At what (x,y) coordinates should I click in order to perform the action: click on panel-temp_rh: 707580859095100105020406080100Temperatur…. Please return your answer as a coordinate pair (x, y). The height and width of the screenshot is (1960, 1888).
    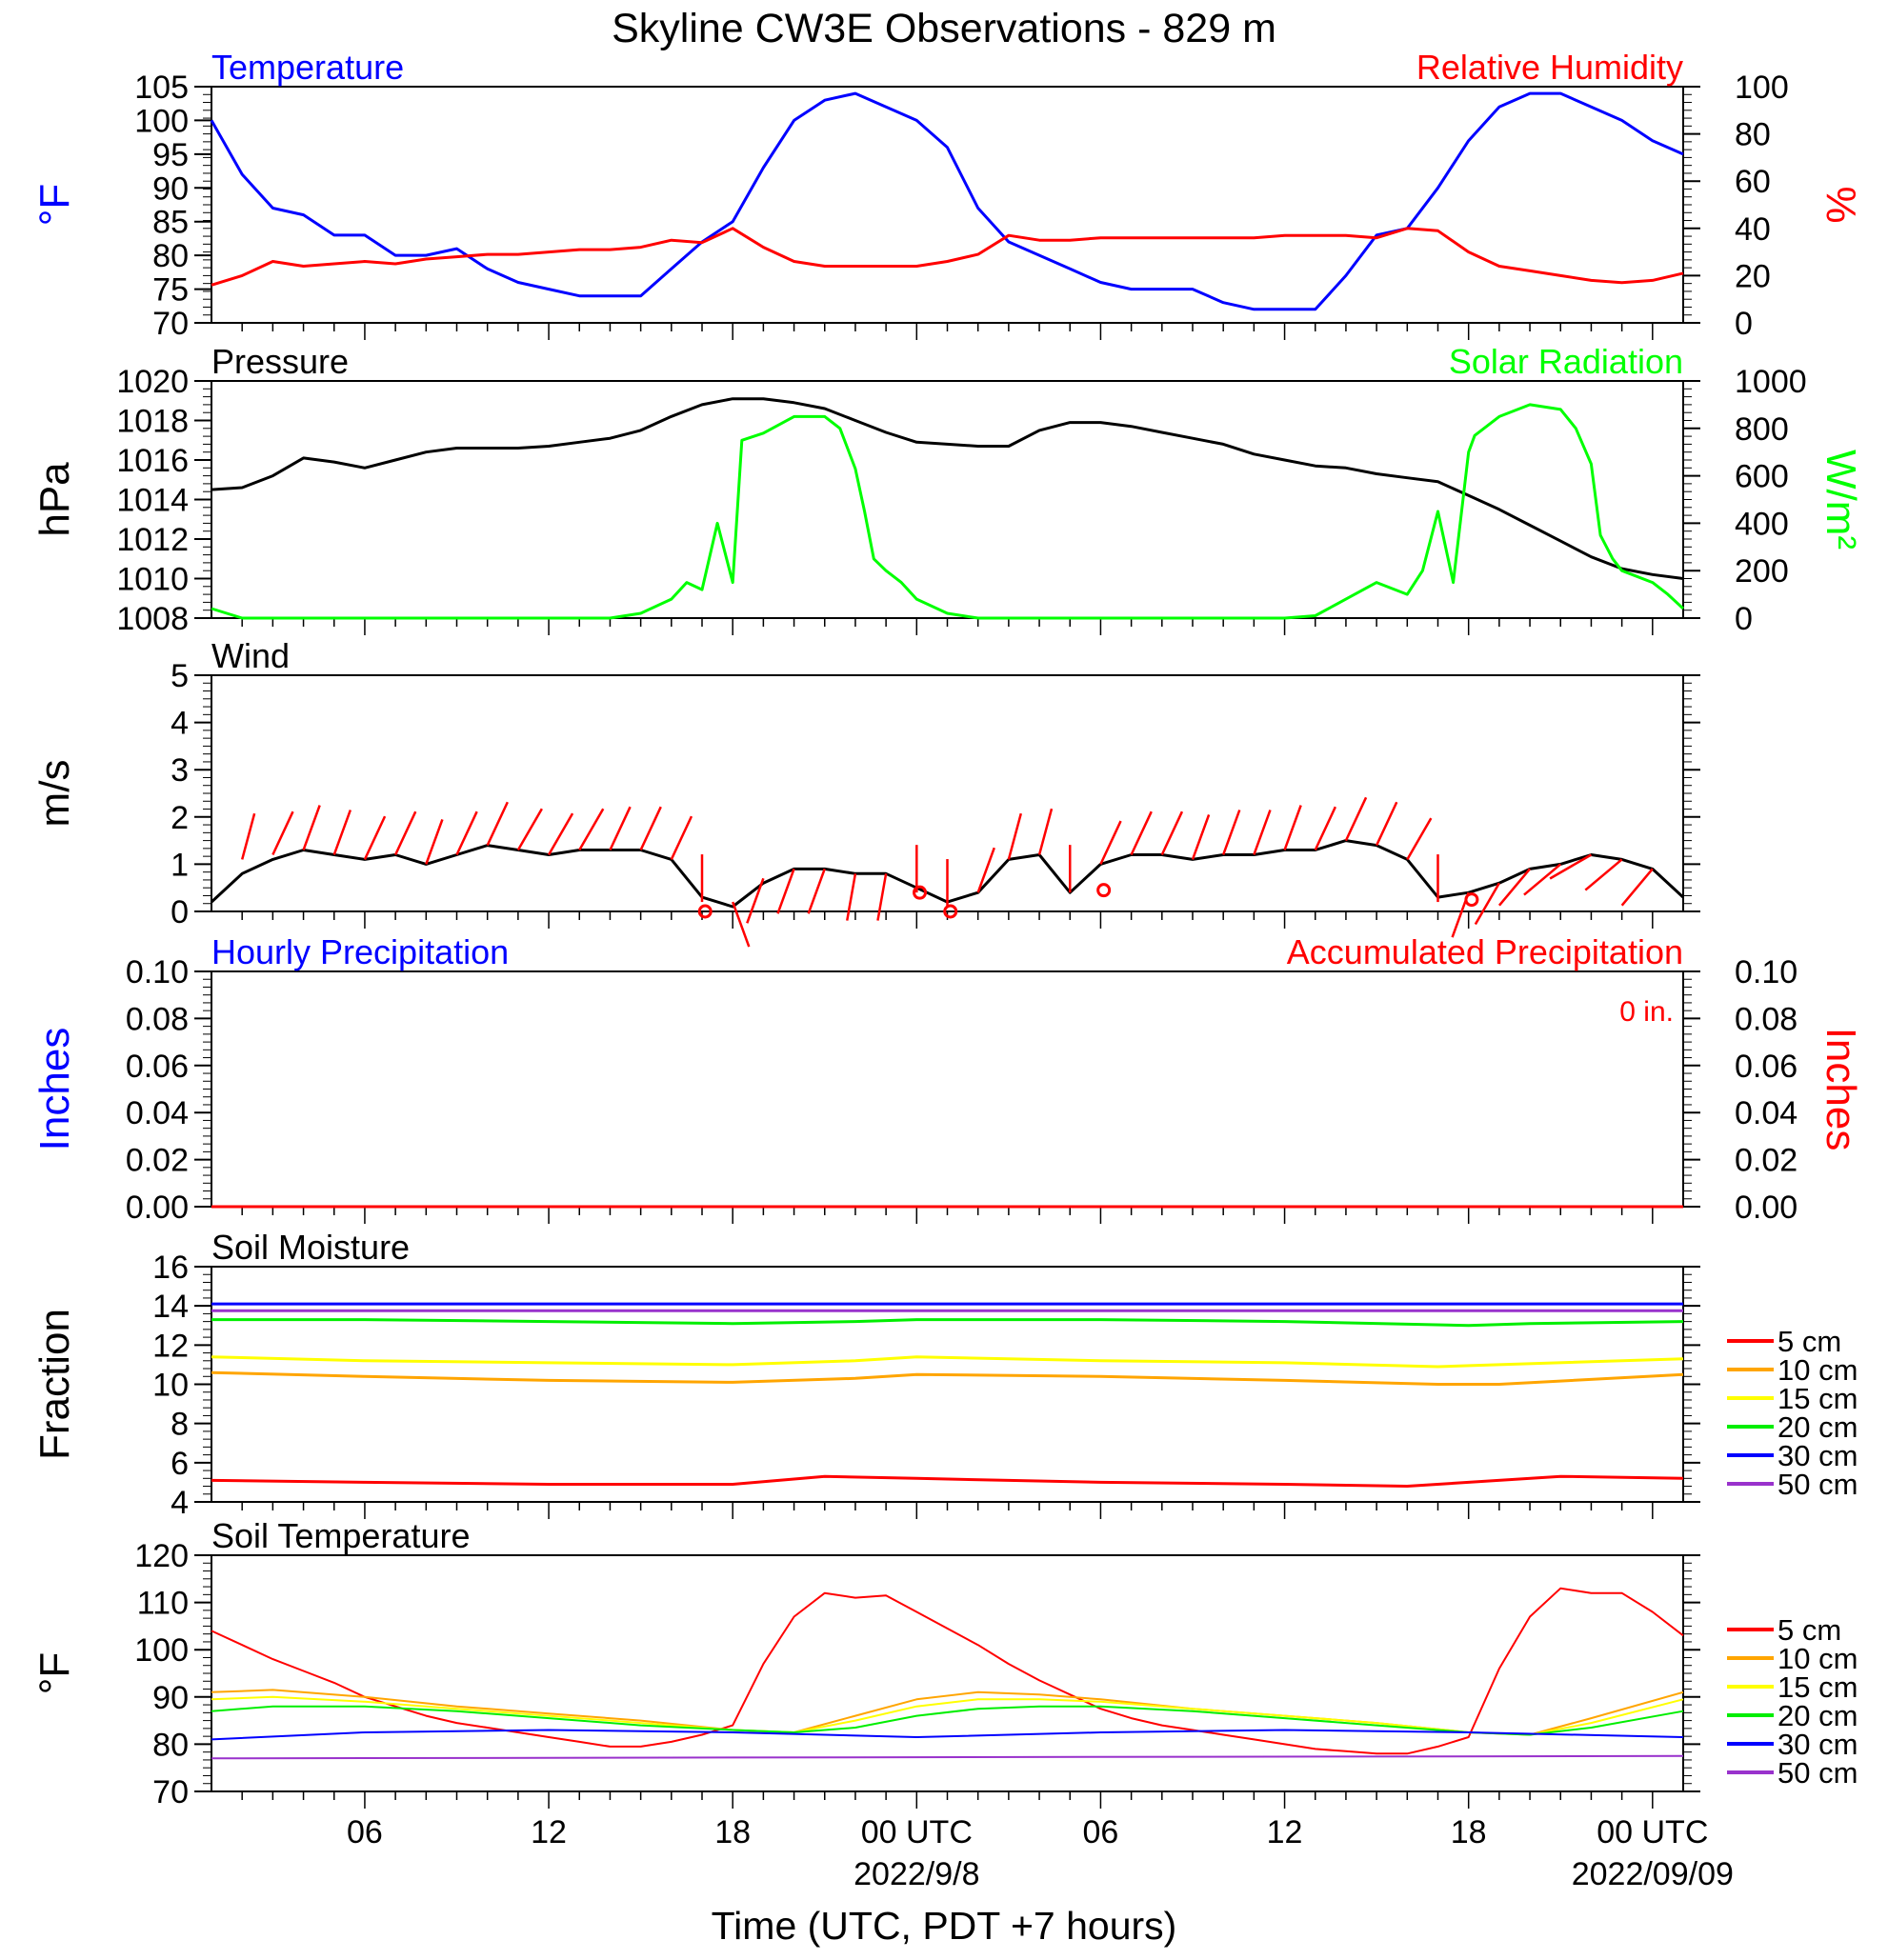
    Looking at the image, I should click on (947, 195).